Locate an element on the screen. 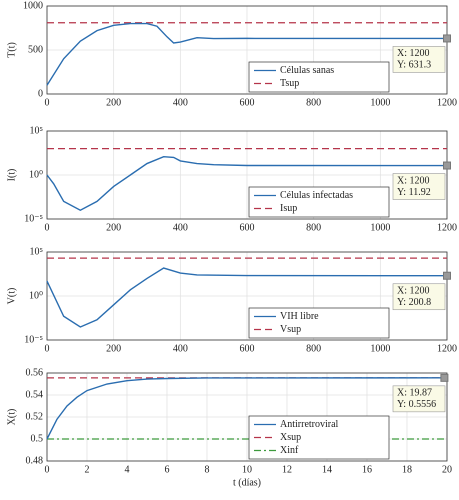 The width and height of the screenshot is (459, 500). y-tick-label: 0.5 is located at coordinates (37, 438).